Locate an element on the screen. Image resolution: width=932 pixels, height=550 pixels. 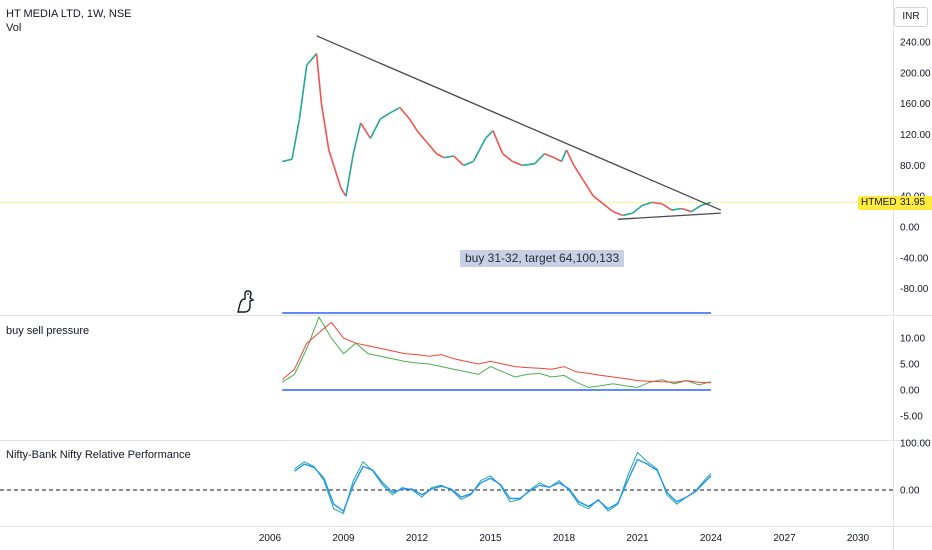
x-tick-label: 2024 is located at coordinates (711, 538).